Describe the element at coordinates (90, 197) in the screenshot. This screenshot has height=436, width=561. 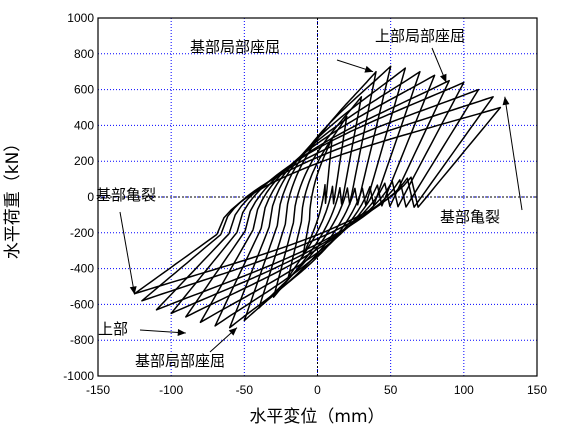
I see `y-tick-label: 0` at that location.